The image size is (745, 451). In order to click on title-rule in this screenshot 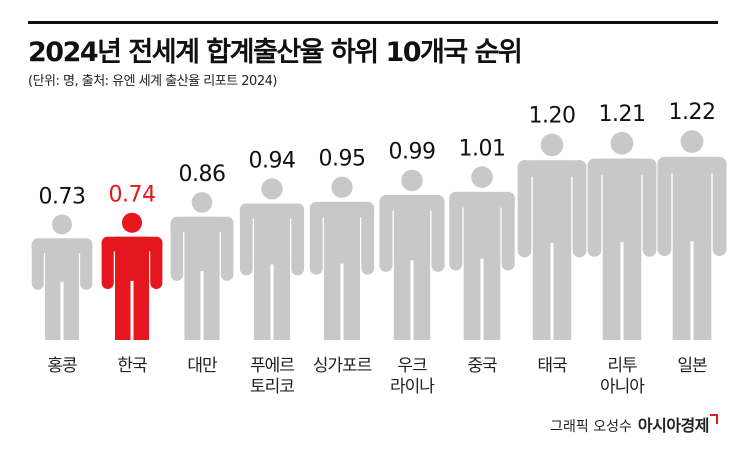, I will do `click(373, 22)`.